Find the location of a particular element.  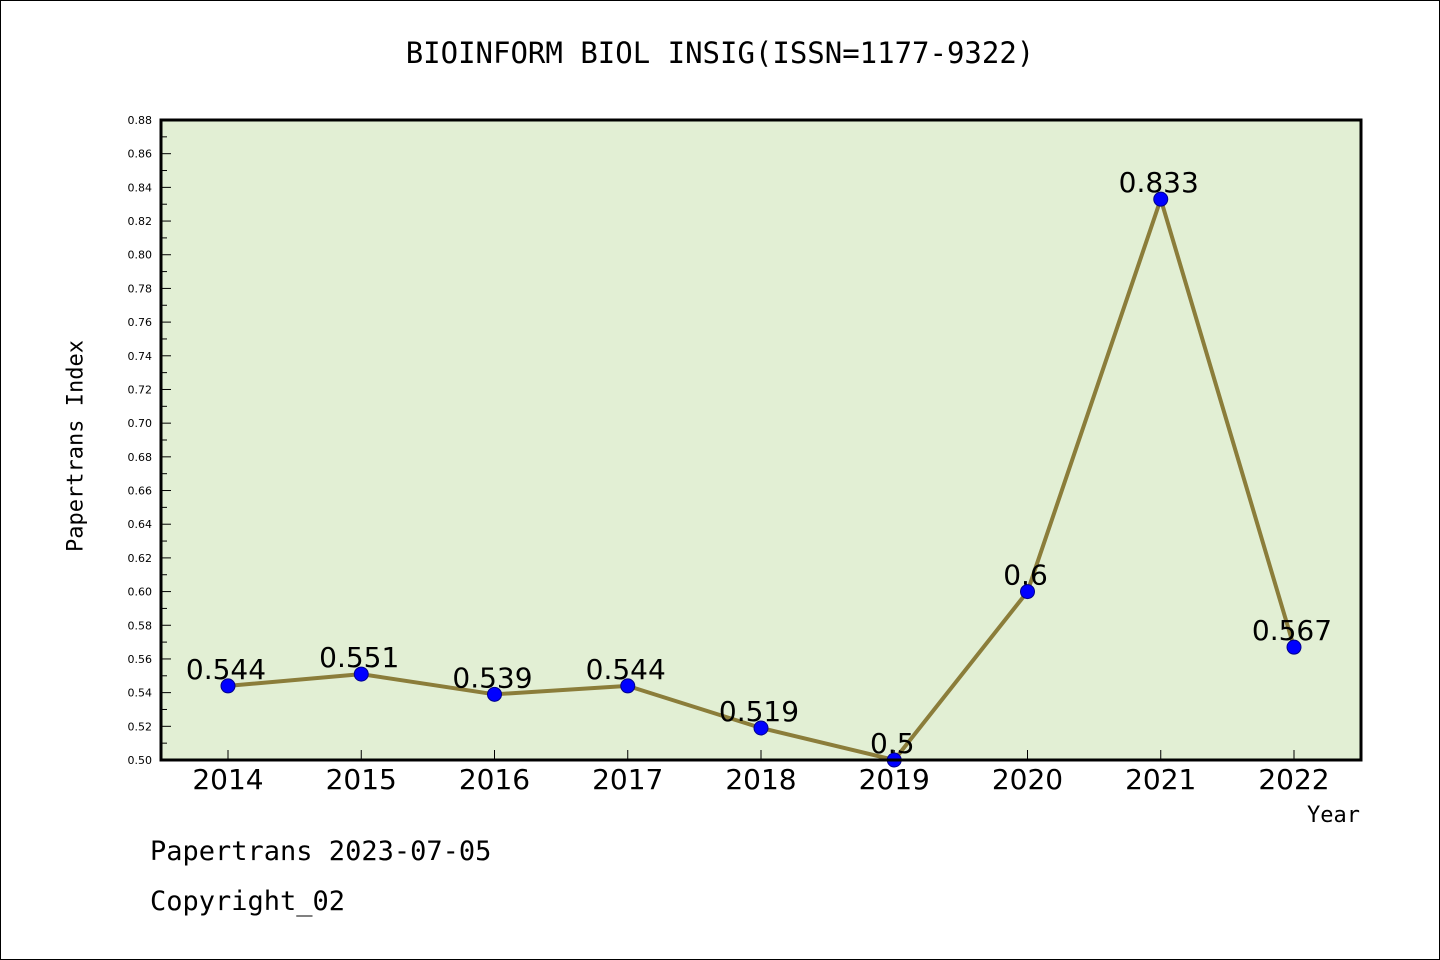

y-tick-label: 0.78 is located at coordinates (140, 288).